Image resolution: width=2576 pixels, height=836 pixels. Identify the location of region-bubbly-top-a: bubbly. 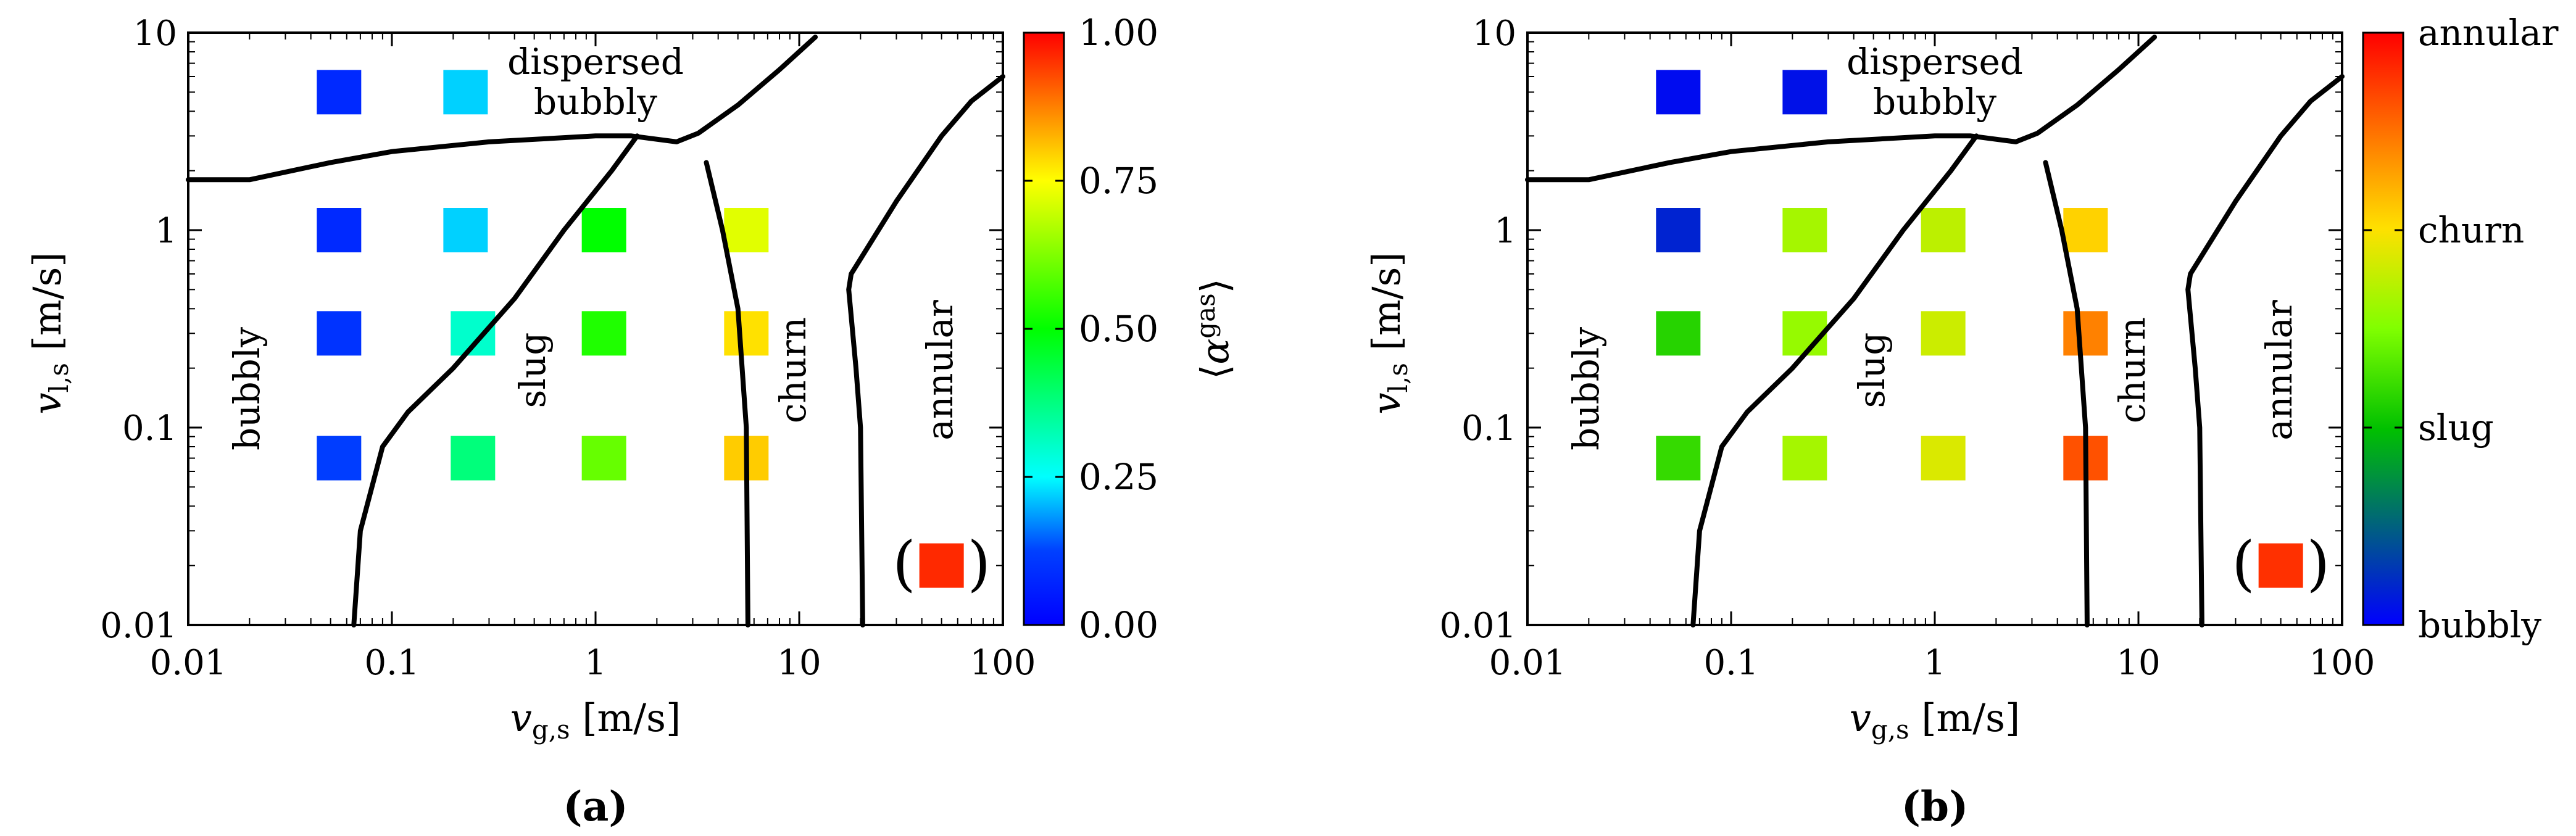
(595, 102).